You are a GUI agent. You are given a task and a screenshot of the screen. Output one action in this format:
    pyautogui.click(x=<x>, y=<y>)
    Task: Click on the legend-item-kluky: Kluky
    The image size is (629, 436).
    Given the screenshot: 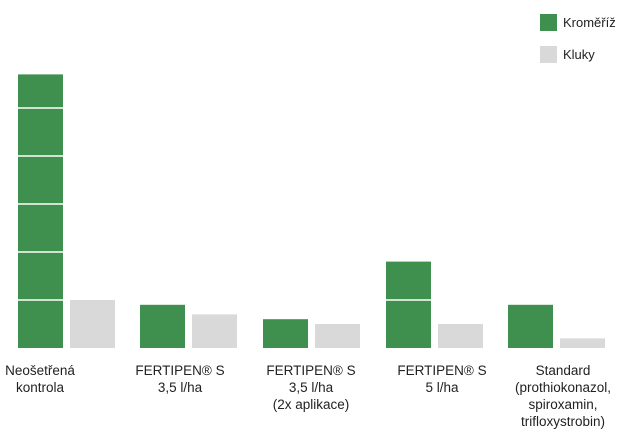 What is the action you would take?
    pyautogui.click(x=578, y=54)
    